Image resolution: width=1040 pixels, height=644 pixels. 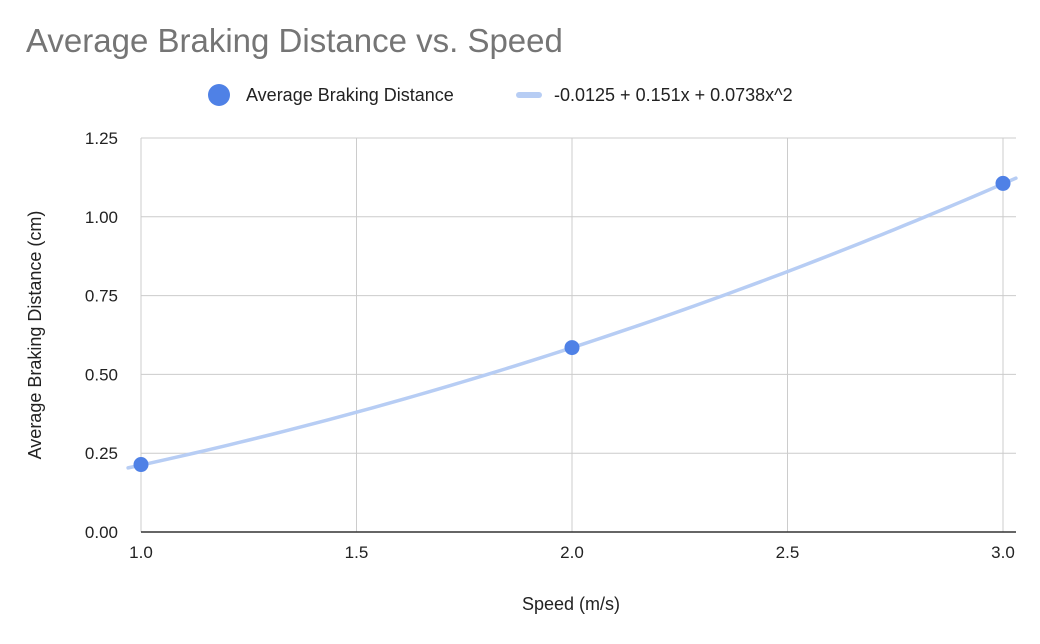 I want to click on y-tick-label: 1.25, so click(x=101, y=138).